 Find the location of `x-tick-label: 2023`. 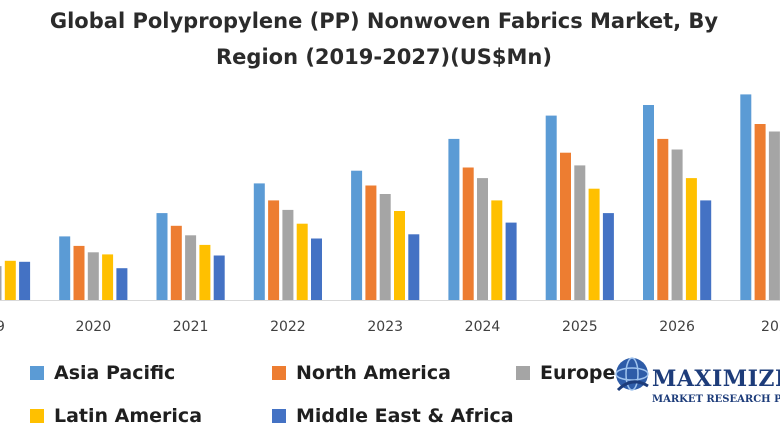

x-tick-label: 2023 is located at coordinates (385, 327).